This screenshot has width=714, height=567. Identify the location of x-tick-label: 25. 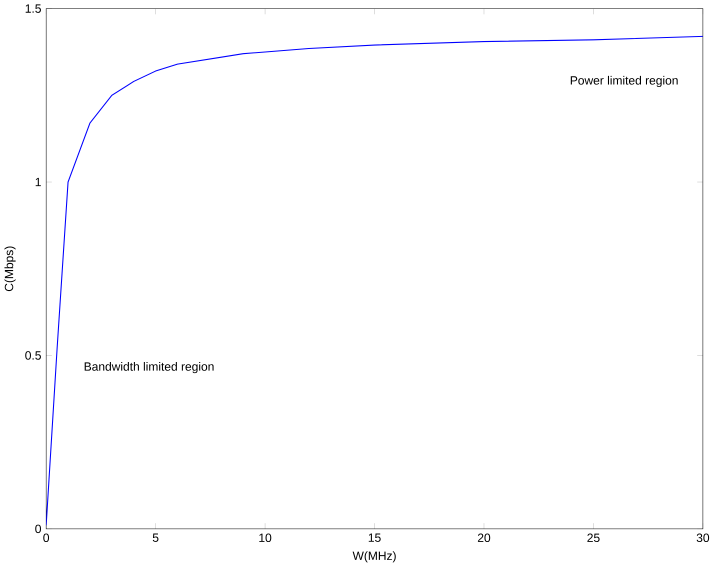
(593, 538).